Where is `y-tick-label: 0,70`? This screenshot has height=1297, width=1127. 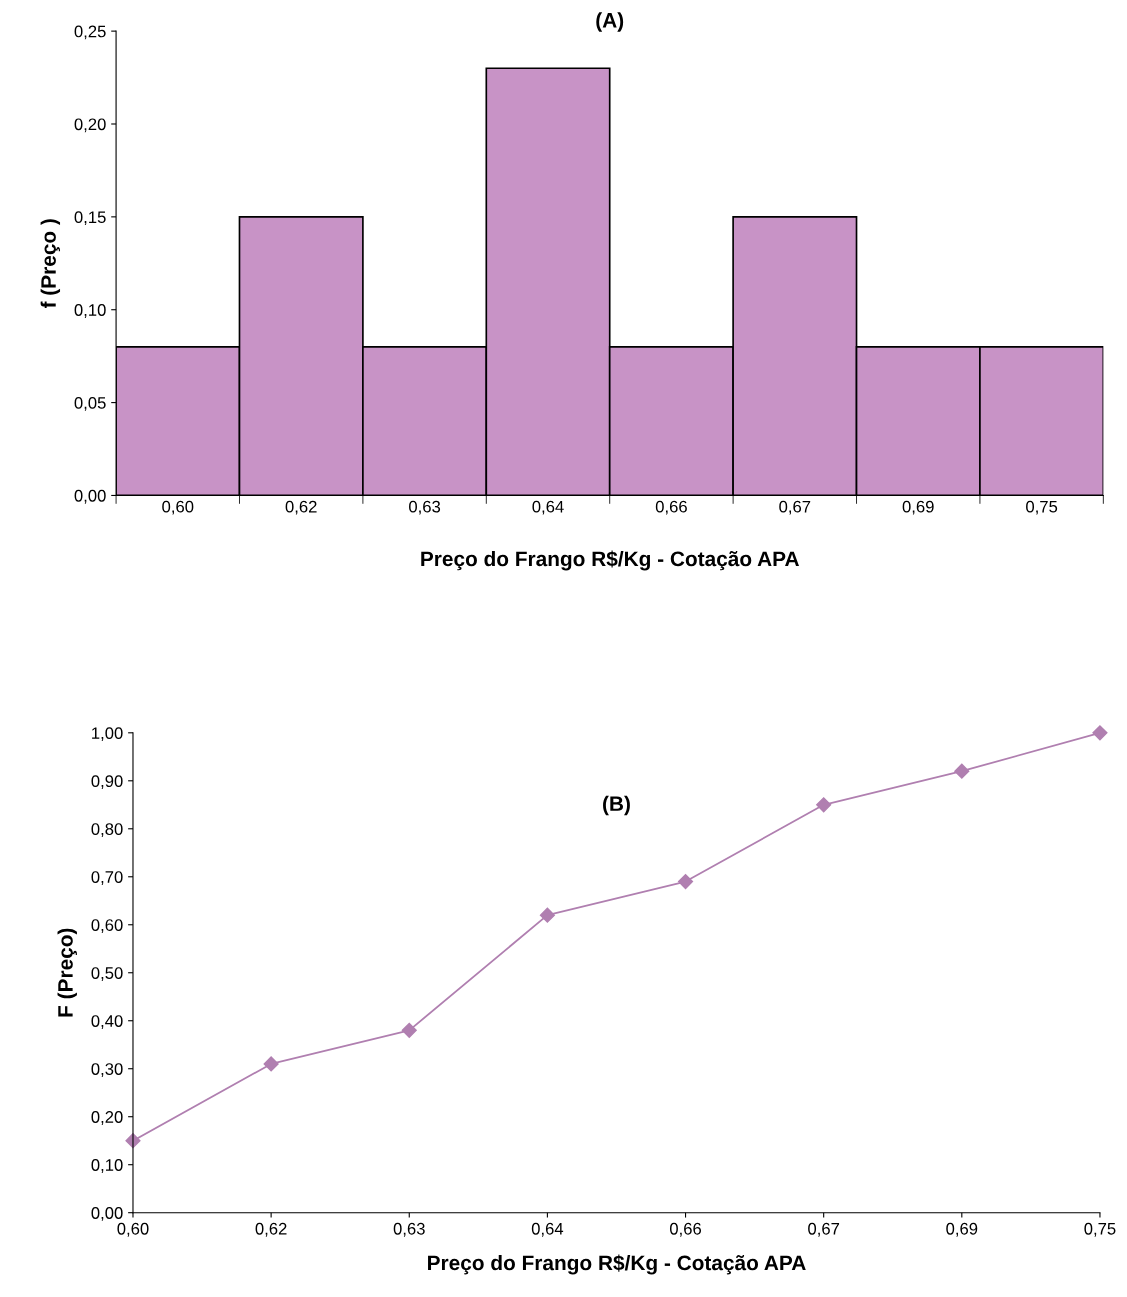 y-tick-label: 0,70 is located at coordinates (107, 878).